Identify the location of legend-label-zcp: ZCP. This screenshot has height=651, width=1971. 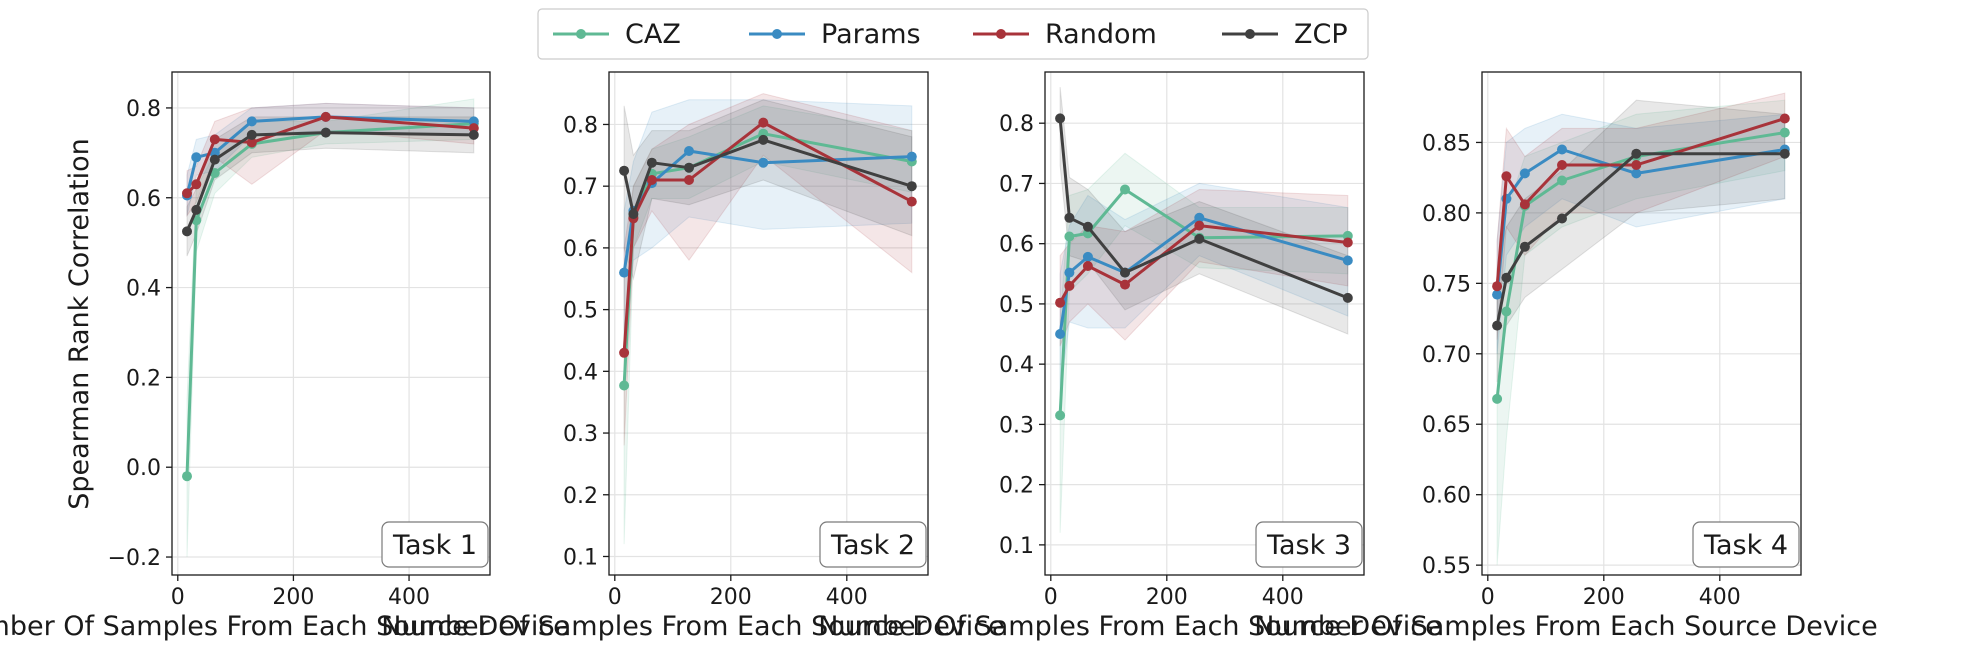
(1321, 34).